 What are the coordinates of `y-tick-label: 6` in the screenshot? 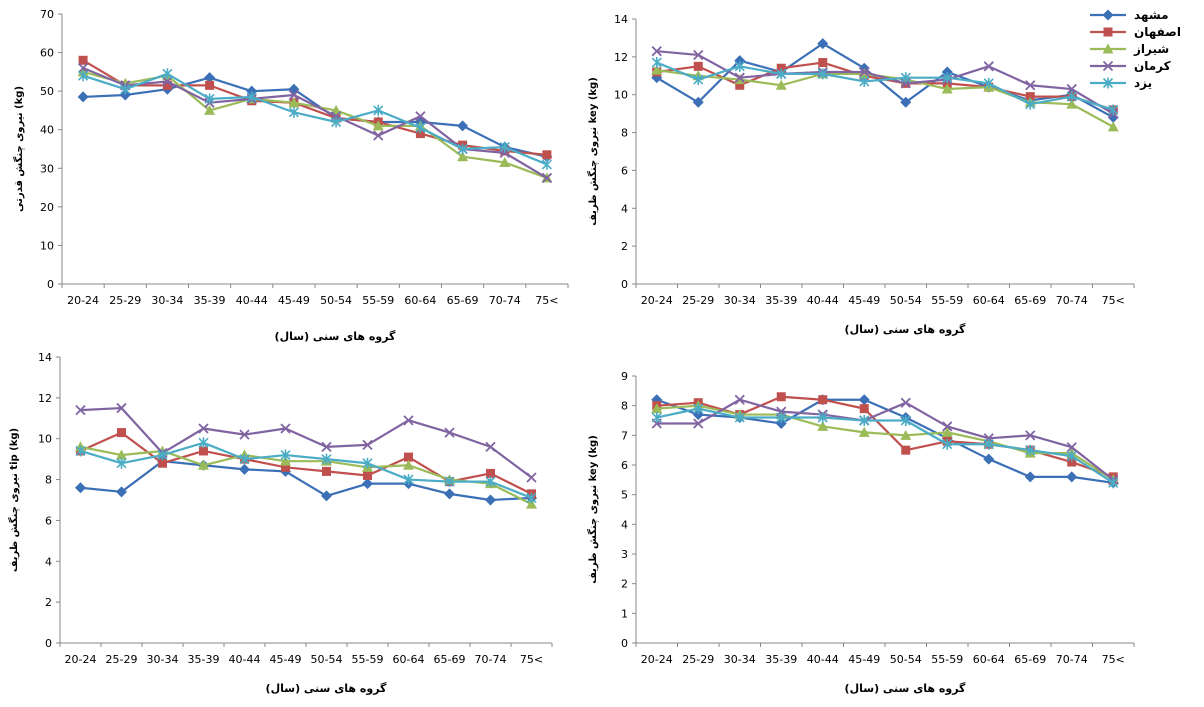 It's located at (624, 170).